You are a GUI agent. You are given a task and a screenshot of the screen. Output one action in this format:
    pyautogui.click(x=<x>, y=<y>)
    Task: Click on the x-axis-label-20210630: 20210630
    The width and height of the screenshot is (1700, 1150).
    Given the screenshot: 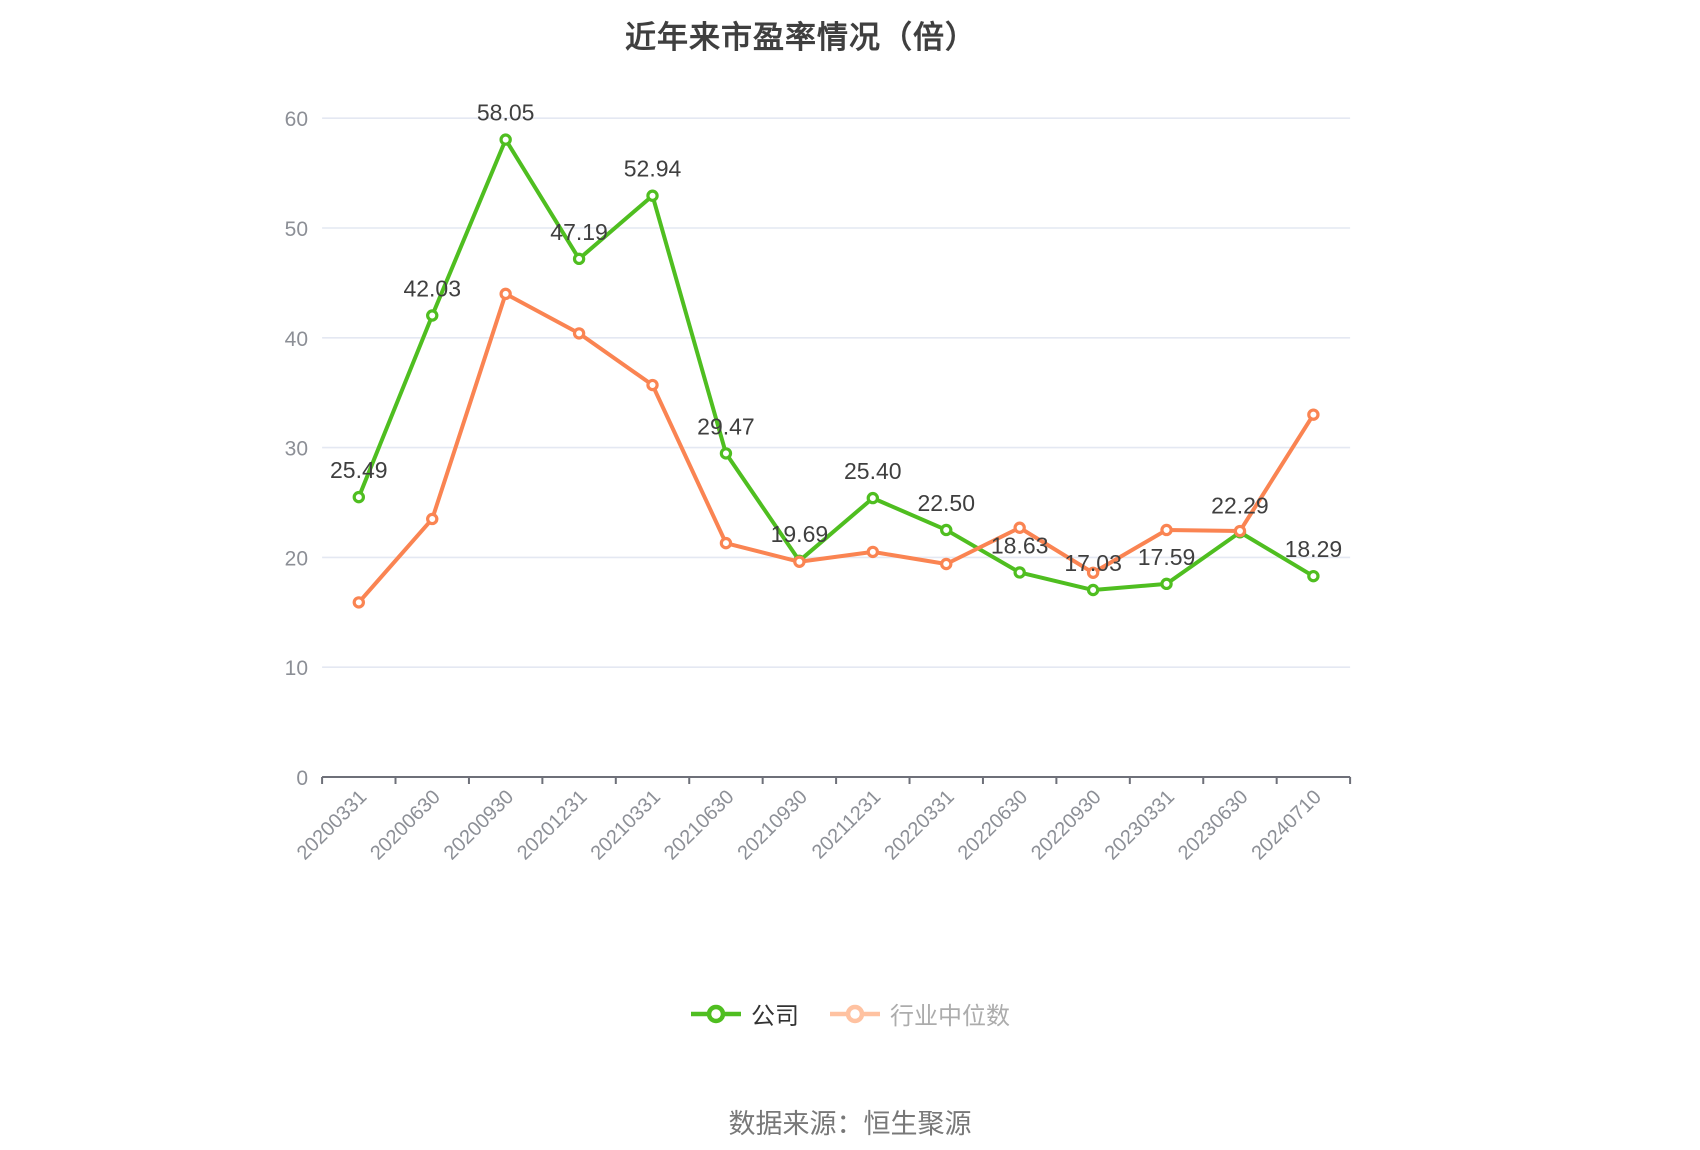 What is the action you would take?
    pyautogui.click(x=699, y=825)
    